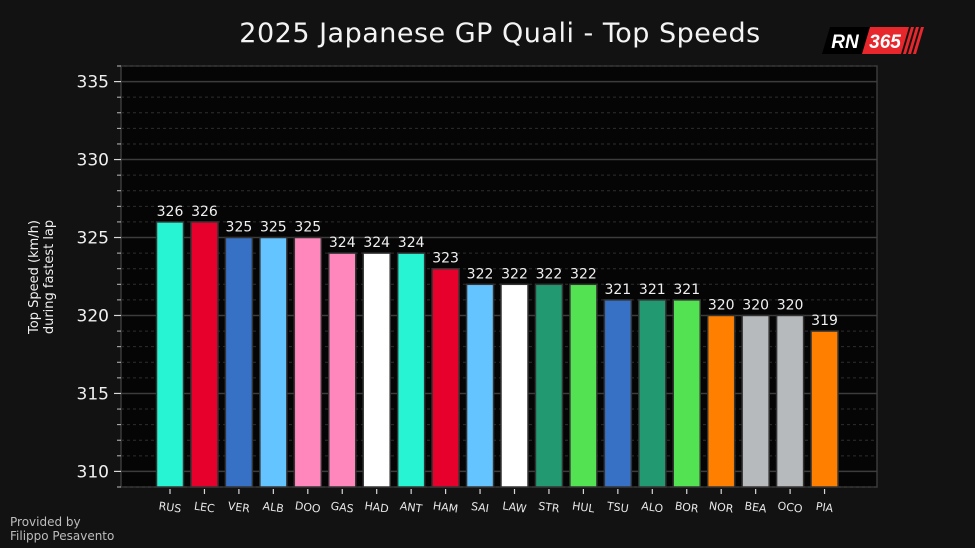 This screenshot has width=975, height=548. What do you see at coordinates (445, 507) in the screenshot?
I see `x-tick-label: HAM` at bounding box center [445, 507].